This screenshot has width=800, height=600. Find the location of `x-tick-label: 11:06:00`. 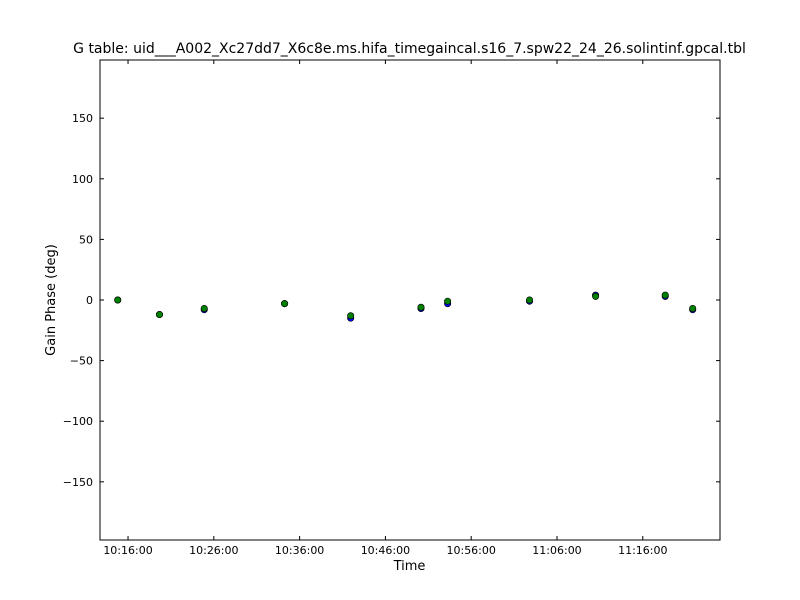

x-tick-label: 11:06:00 is located at coordinates (556, 550).